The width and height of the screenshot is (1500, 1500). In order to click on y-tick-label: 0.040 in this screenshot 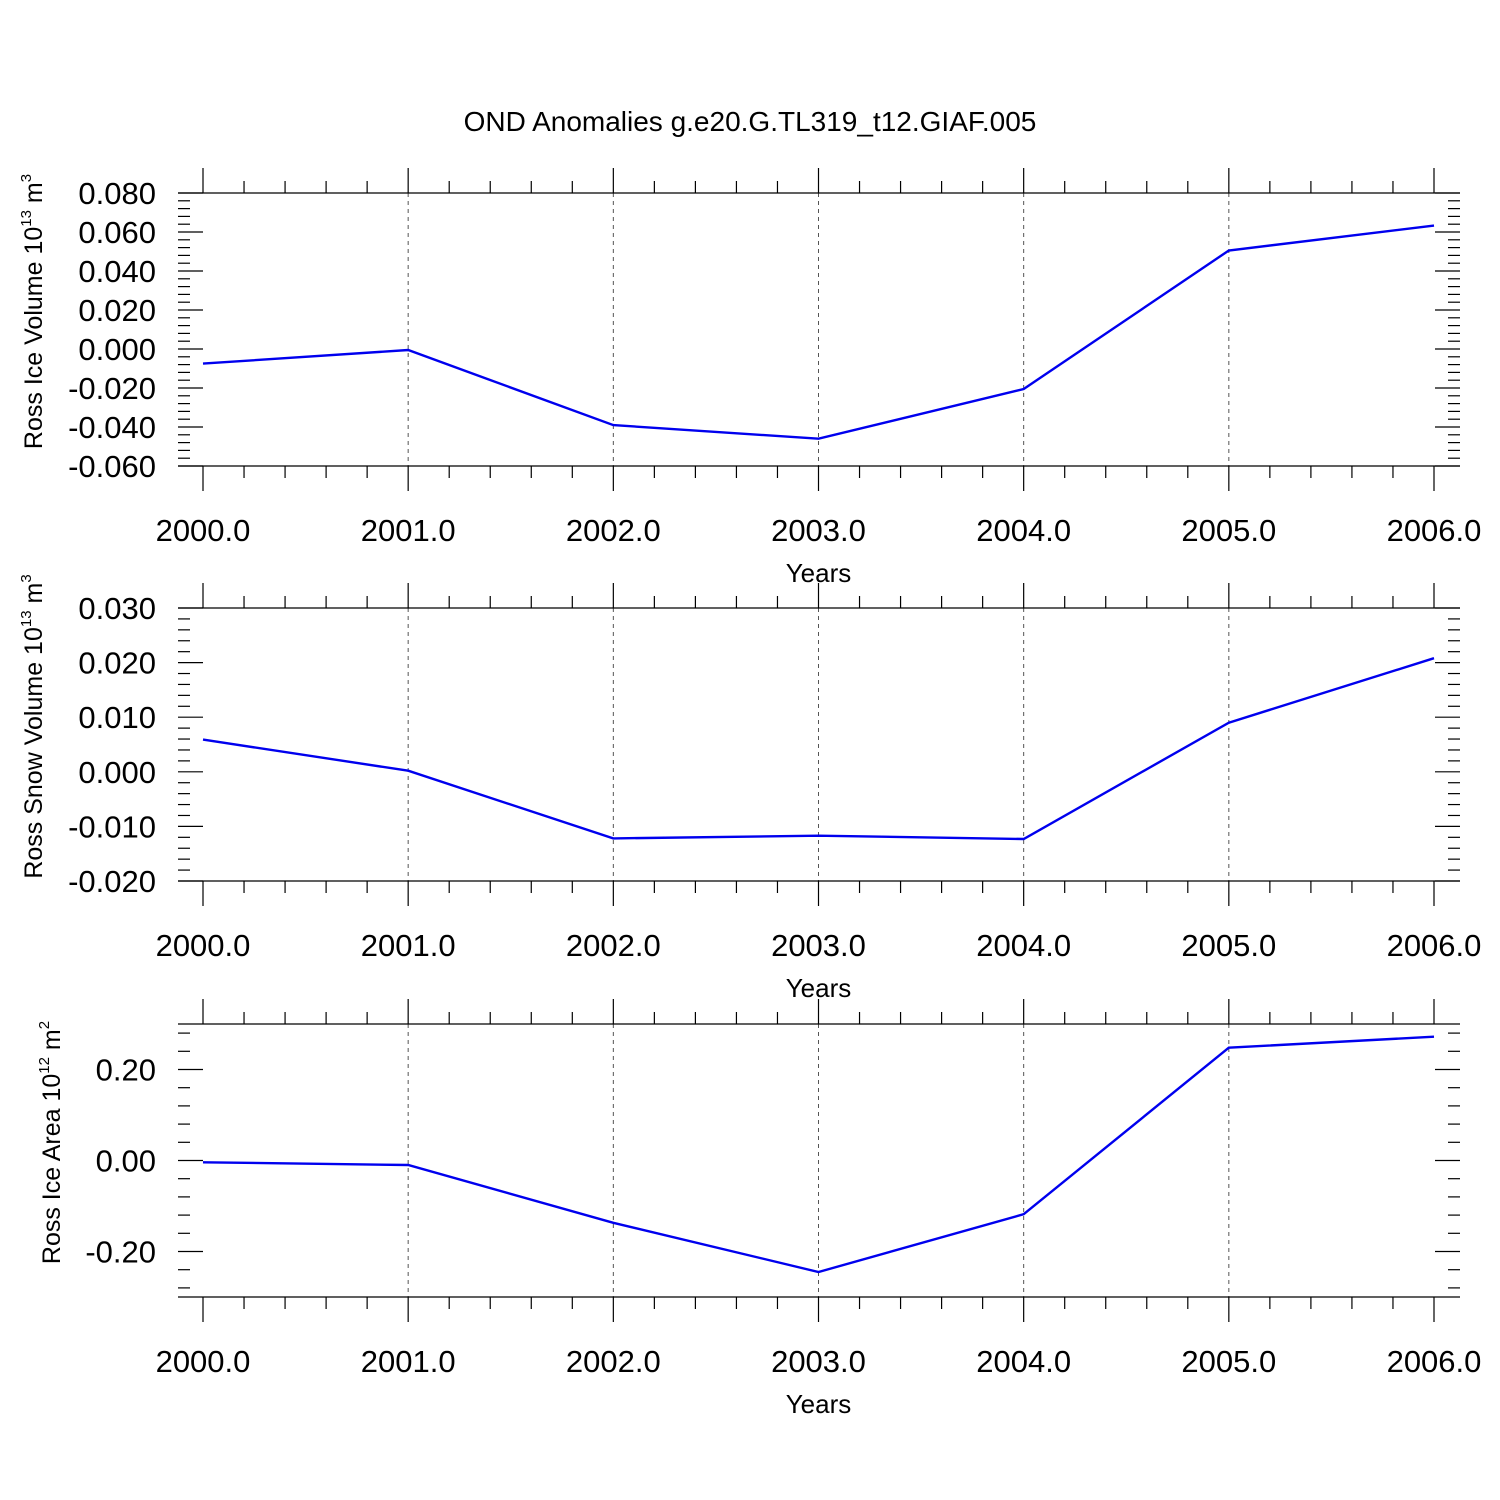, I will do `click(117, 271)`.